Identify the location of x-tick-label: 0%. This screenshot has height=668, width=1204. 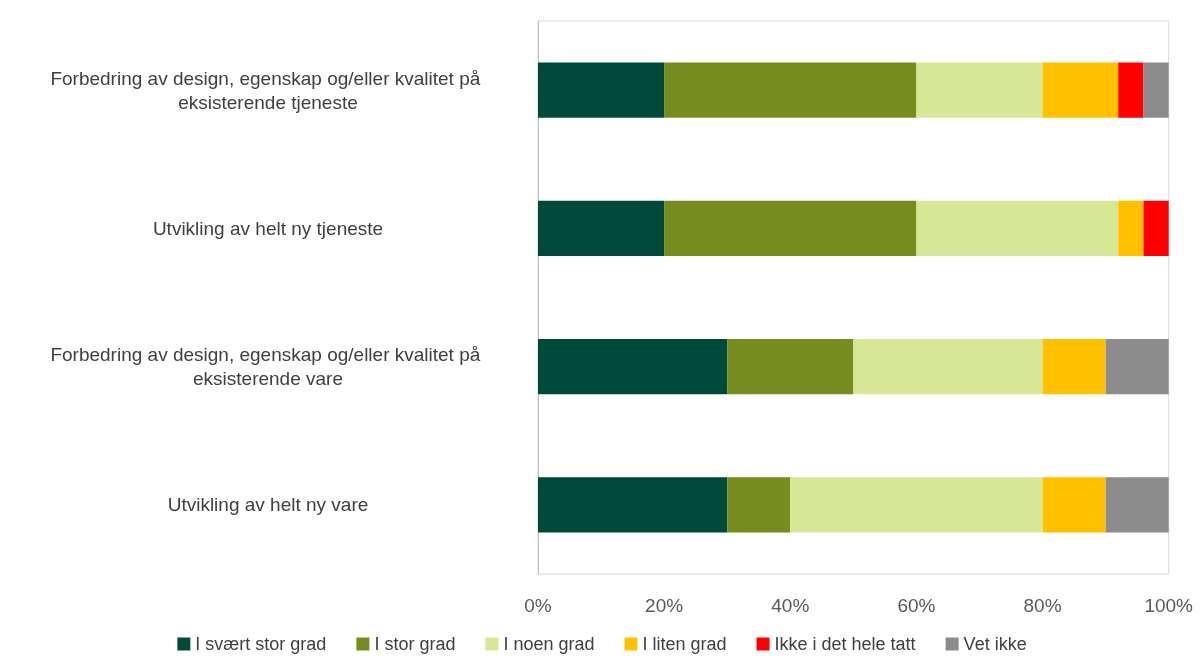
(538, 605).